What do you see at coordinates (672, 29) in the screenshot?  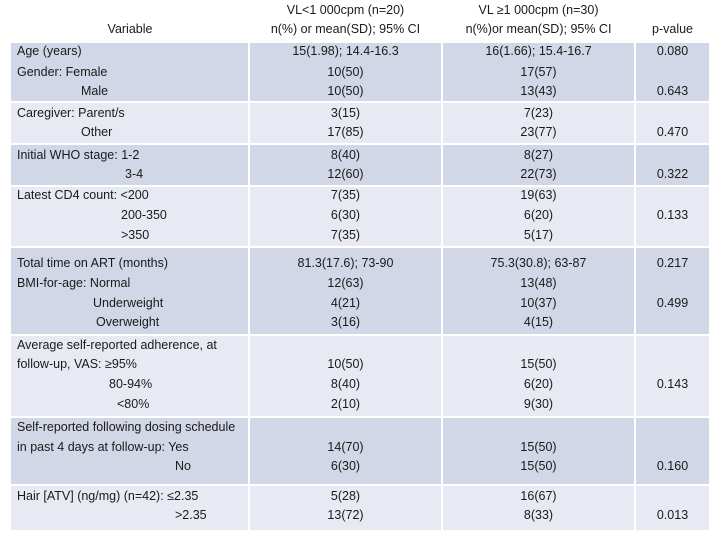 I see `header-p-value: p-value` at bounding box center [672, 29].